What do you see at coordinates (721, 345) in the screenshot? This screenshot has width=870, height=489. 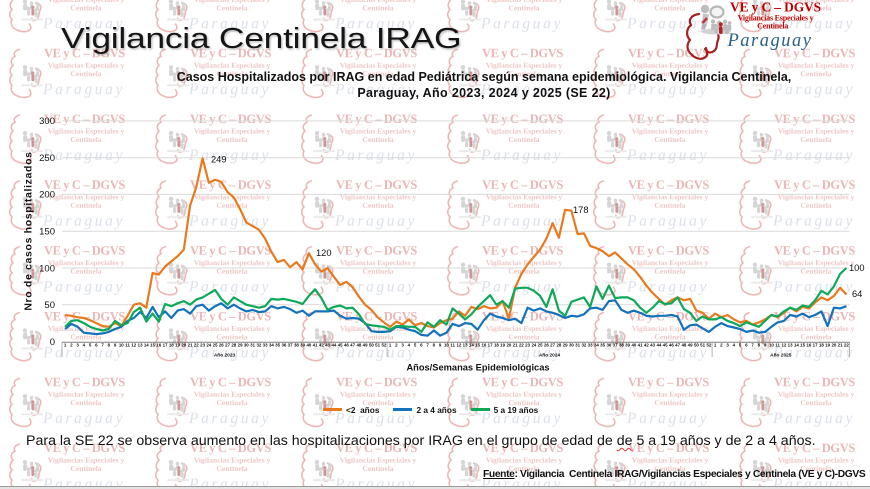 I see `svg-text: 2` at bounding box center [721, 345].